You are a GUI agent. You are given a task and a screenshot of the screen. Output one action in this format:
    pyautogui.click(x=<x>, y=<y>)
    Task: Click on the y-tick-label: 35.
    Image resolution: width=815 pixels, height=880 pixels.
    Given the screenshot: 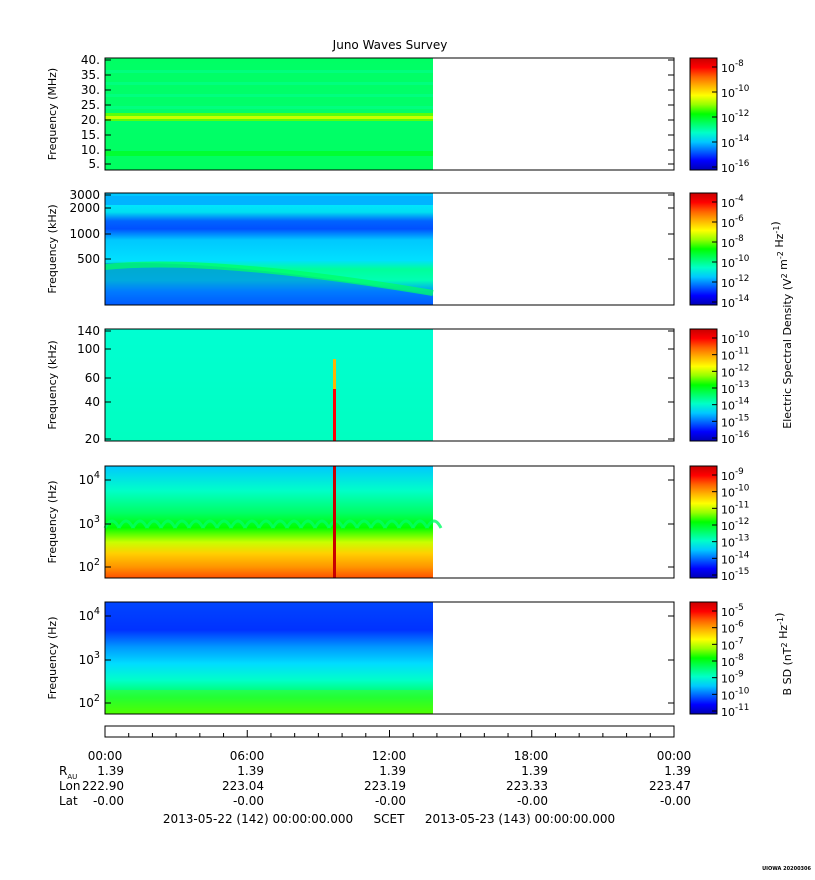 What is the action you would take?
    pyautogui.click(x=90, y=75)
    